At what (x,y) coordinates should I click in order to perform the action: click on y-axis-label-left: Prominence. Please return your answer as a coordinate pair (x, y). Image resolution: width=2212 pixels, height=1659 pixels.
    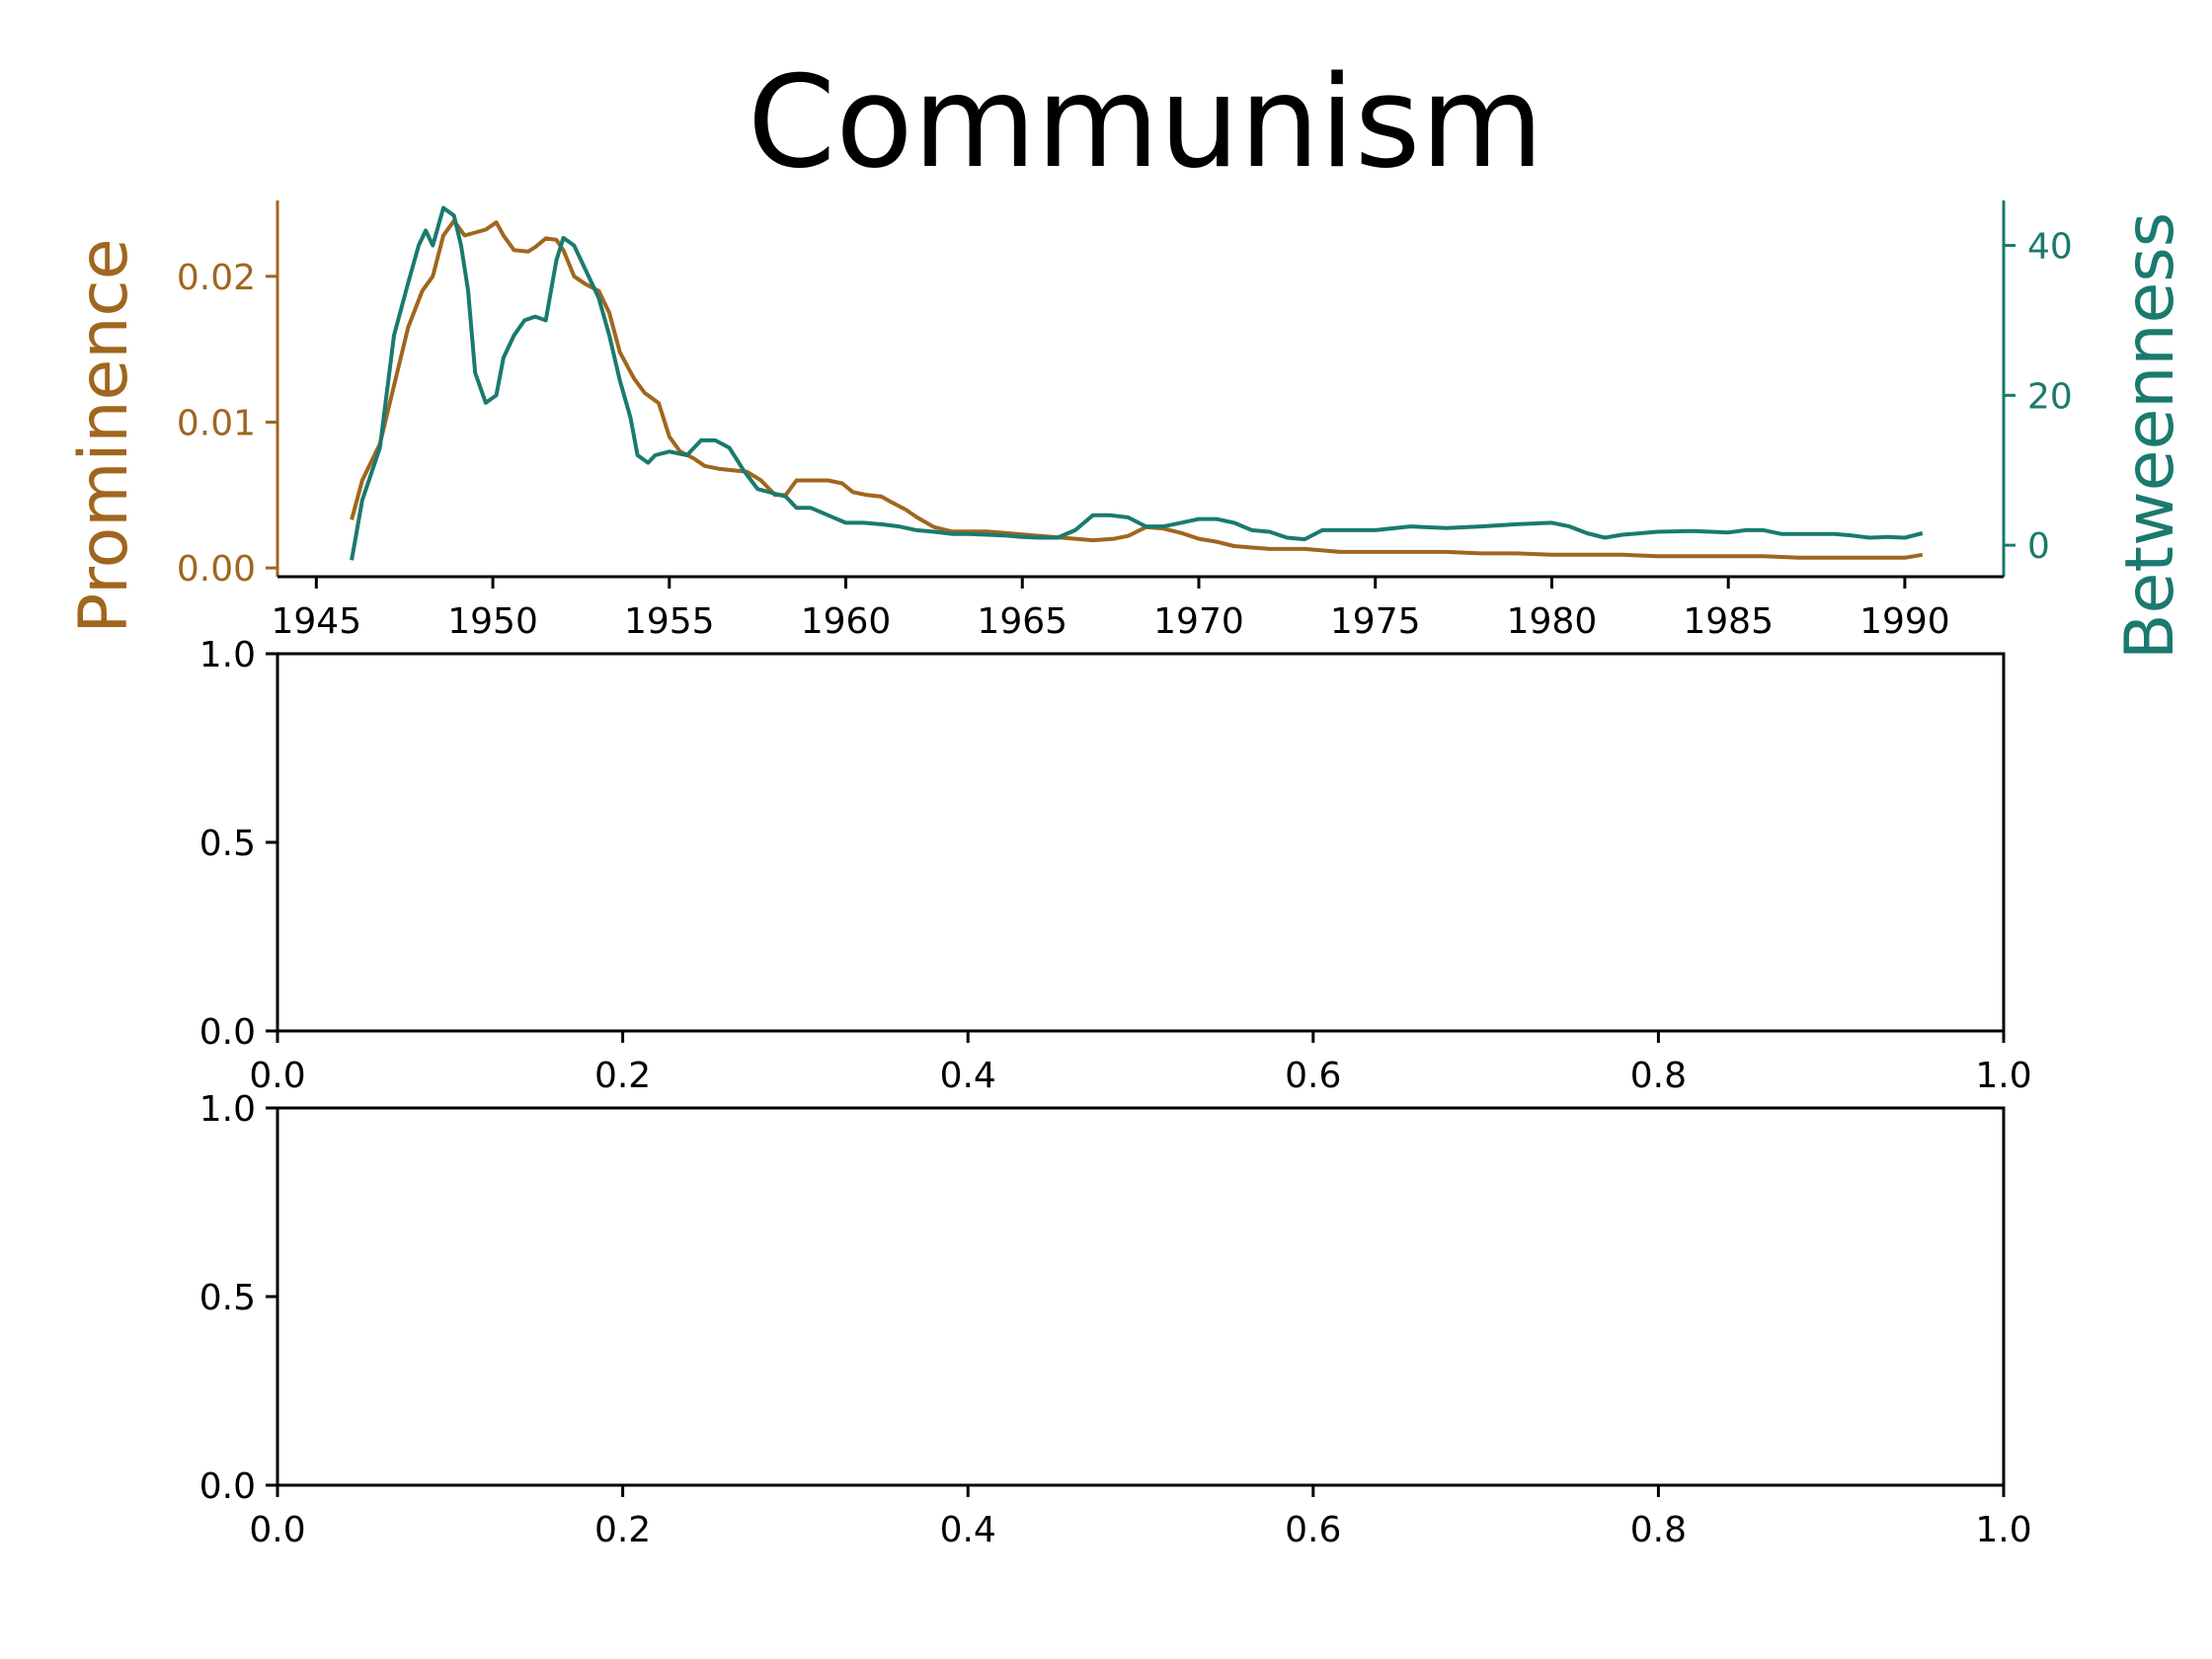
    Looking at the image, I should click on (104, 436).